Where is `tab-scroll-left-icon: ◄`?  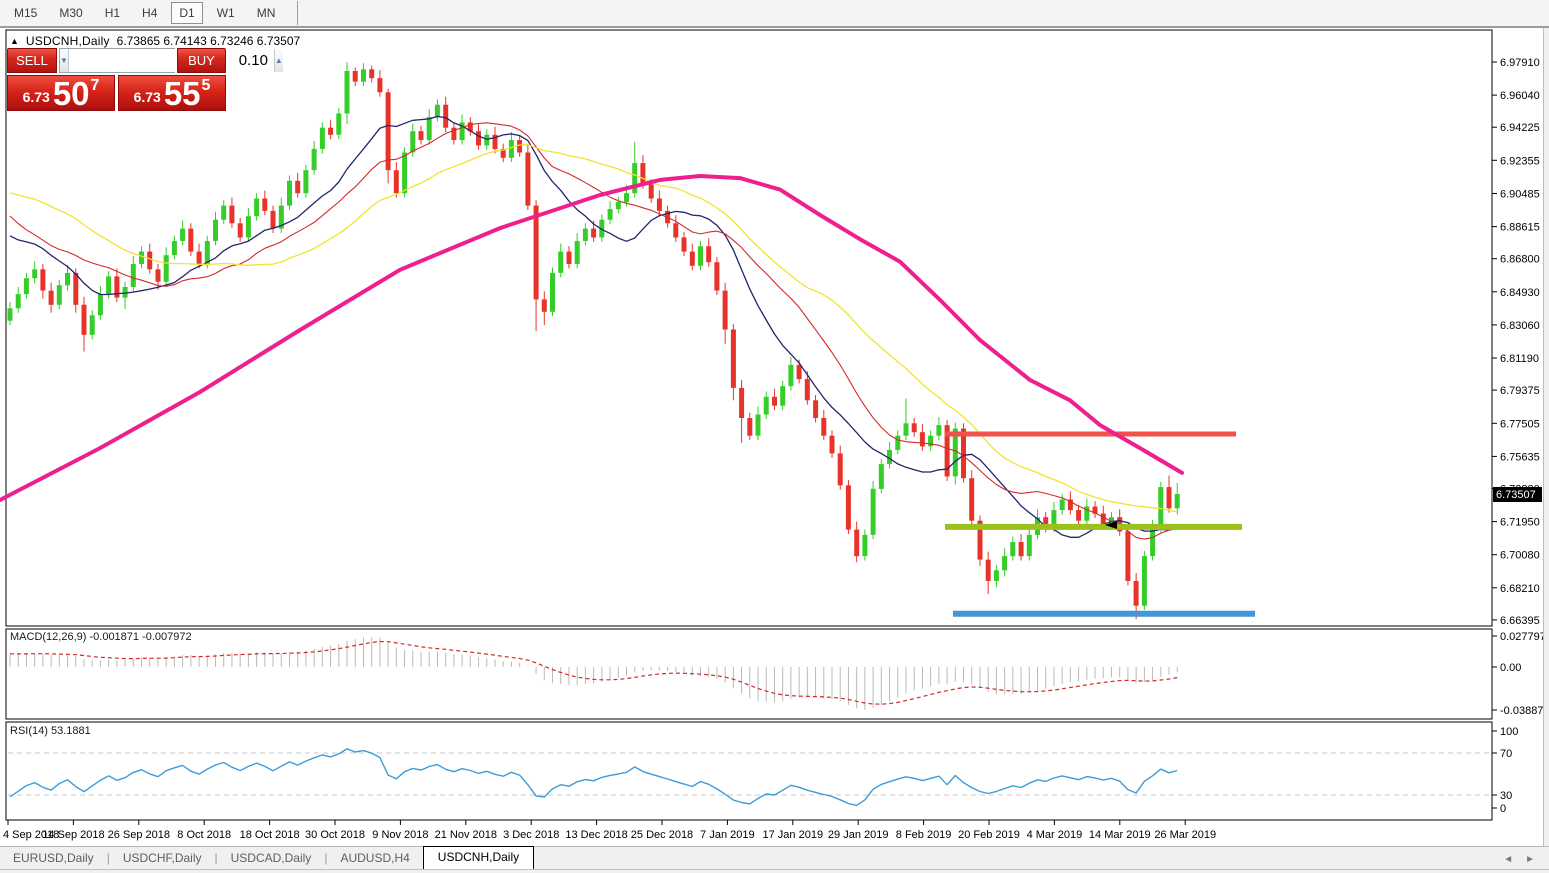
tab-scroll-left-icon: ◄ is located at coordinates (1508, 859).